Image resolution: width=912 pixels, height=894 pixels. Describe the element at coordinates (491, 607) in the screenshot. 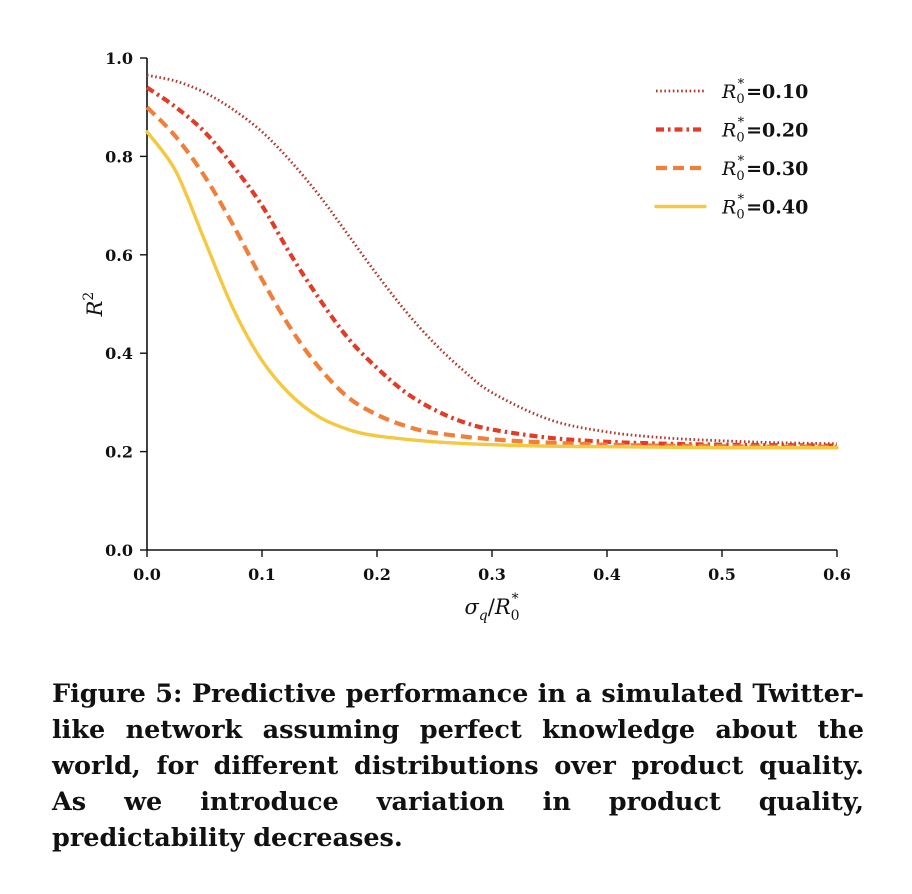

I see `x-axis-title: σq/R0*` at that location.